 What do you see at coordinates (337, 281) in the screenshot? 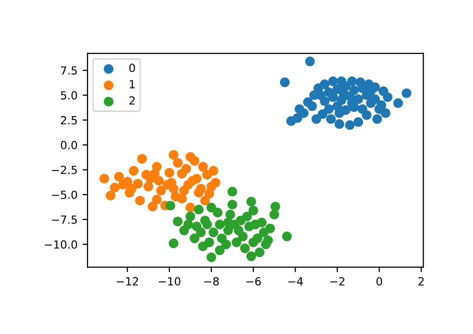
I see `x-tick-label: −2` at bounding box center [337, 281].